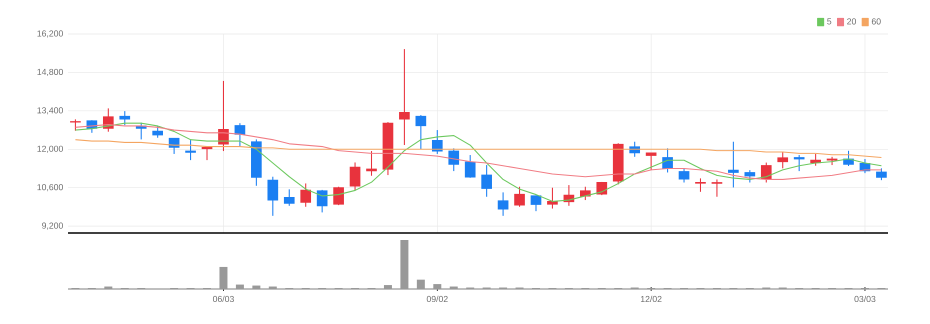 This screenshot has height=324, width=930. Describe the element at coordinates (829, 21) in the screenshot. I see `legend-label: 5` at that location.